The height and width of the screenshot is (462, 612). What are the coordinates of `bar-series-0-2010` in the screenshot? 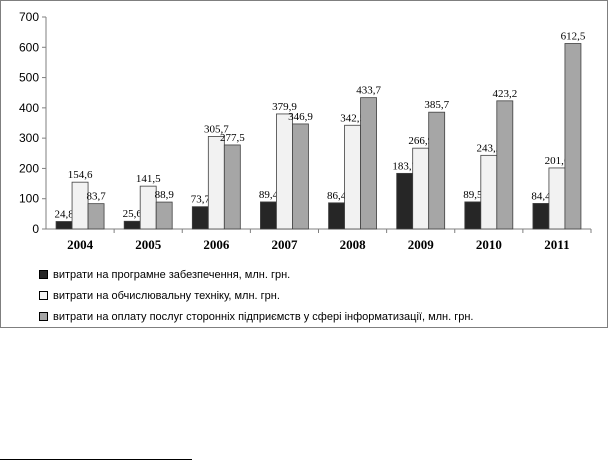 It's located at (473, 215).